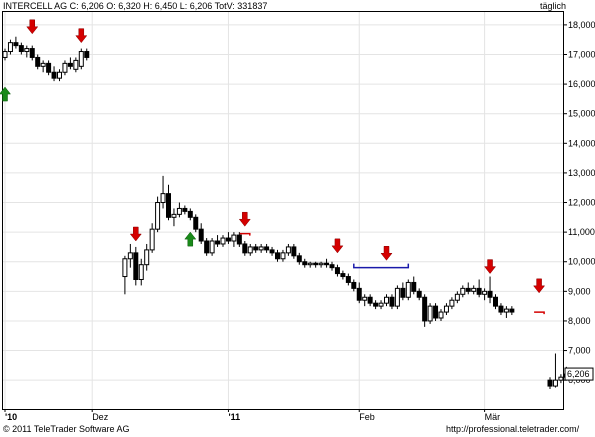 The image size is (595, 437). What do you see at coordinates (581, 84) in the screenshot?
I see `y-tick-label: 16,000` at bounding box center [581, 84].